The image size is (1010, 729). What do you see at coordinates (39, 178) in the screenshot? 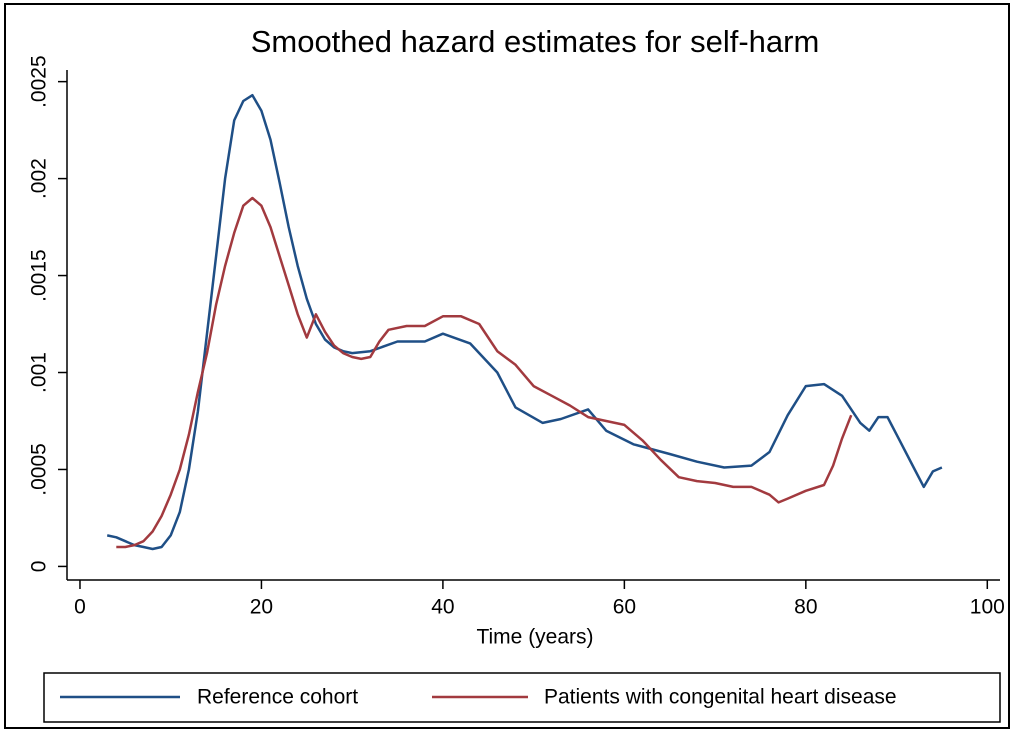
I see `y-tick-label: .002` at bounding box center [39, 178].